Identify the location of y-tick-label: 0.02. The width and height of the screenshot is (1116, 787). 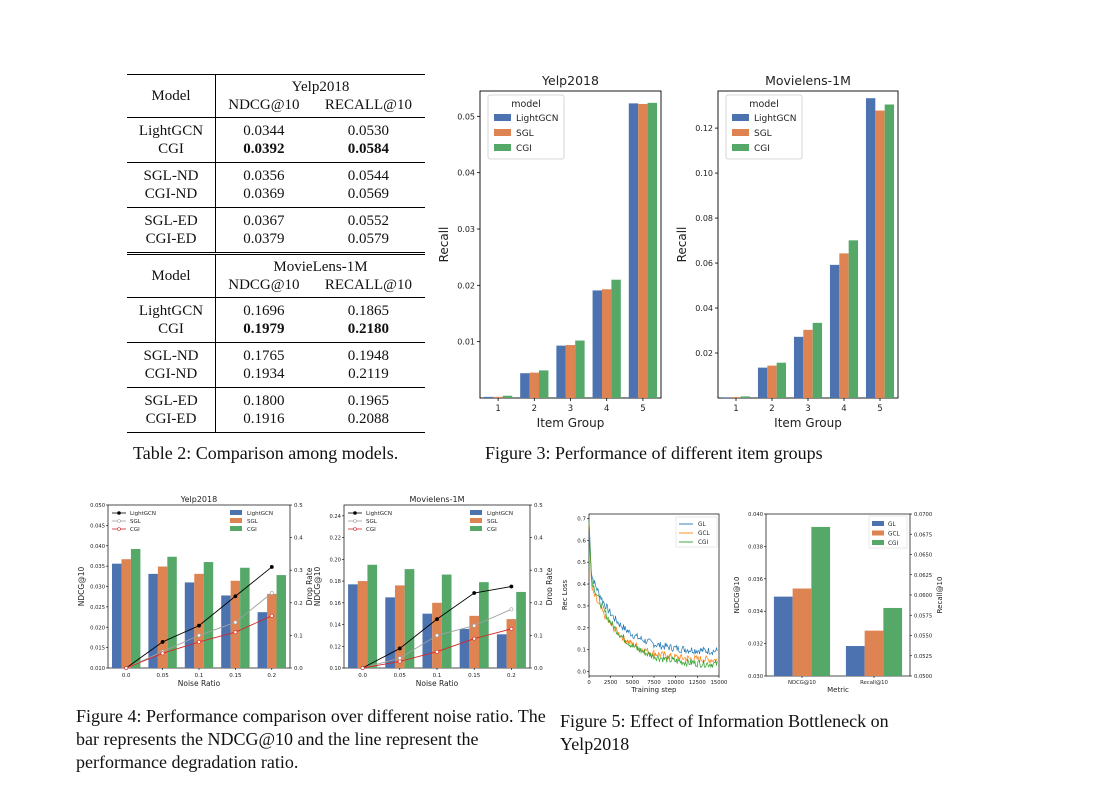
(704, 353).